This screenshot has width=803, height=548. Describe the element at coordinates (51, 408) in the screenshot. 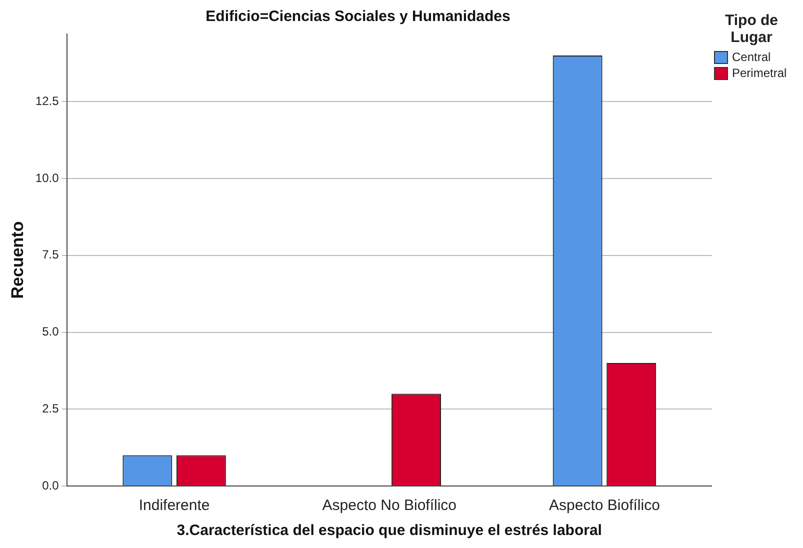

I see `y-tick-label: 2.5` at that location.